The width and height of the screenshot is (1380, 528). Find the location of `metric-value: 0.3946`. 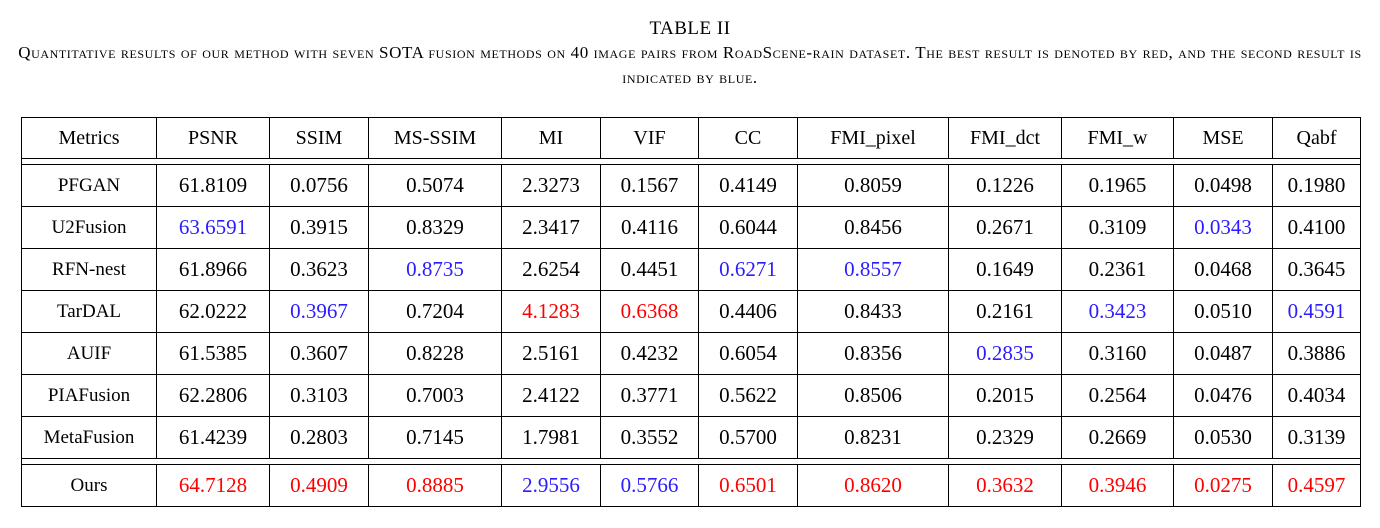

metric-value: 0.3946 is located at coordinates (1117, 485).